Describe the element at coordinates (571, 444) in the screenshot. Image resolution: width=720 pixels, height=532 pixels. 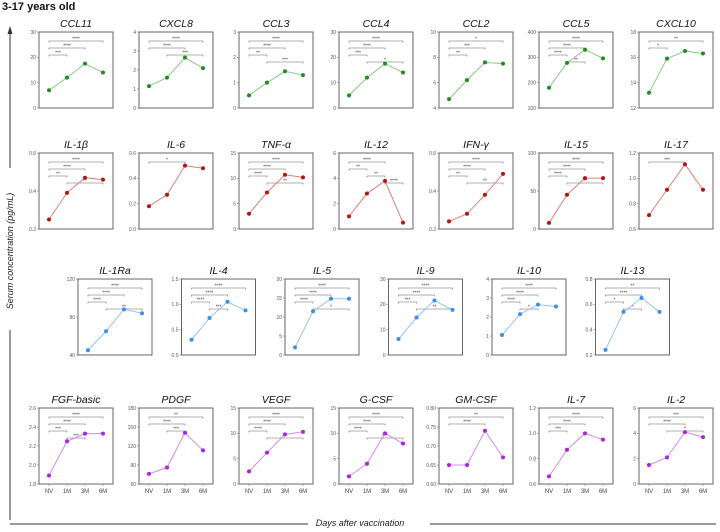
I see `panel-il-7: IL-70.60.81.01.2NV 1M 3M 6M***********` at that location.